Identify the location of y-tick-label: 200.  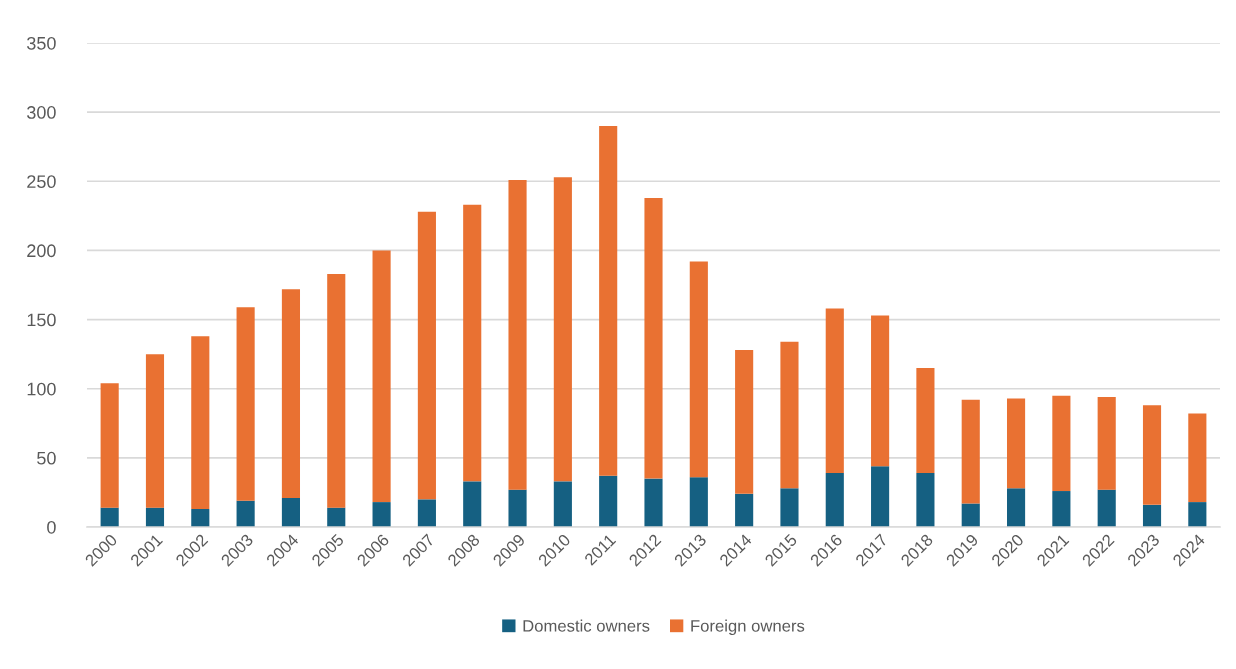
(41, 251).